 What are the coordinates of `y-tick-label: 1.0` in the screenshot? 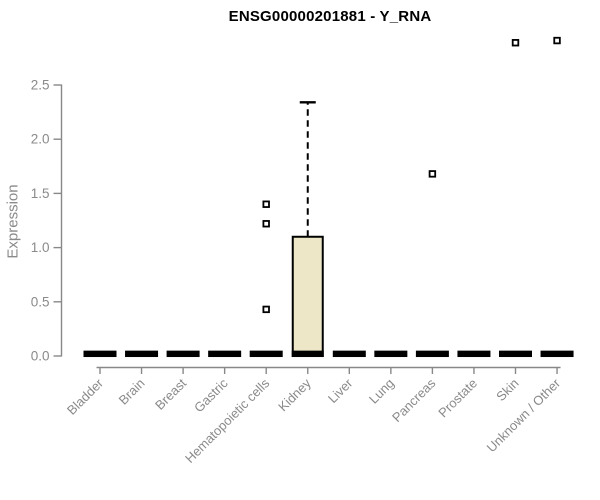 It's located at (40, 247).